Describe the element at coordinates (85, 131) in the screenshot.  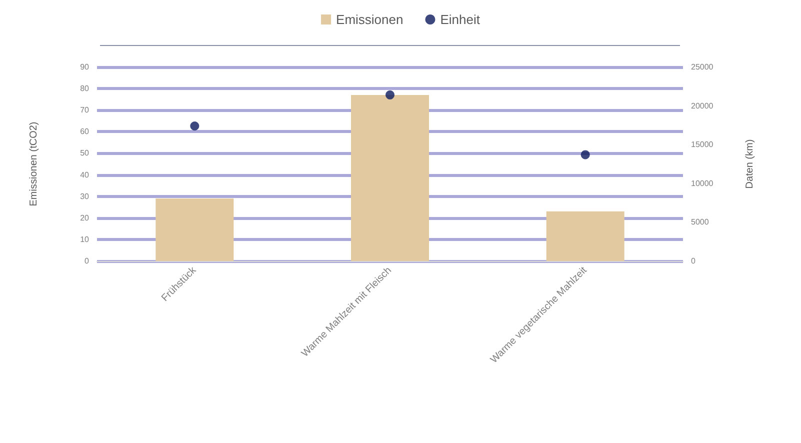
I see `y-tick-label: 60` at that location.